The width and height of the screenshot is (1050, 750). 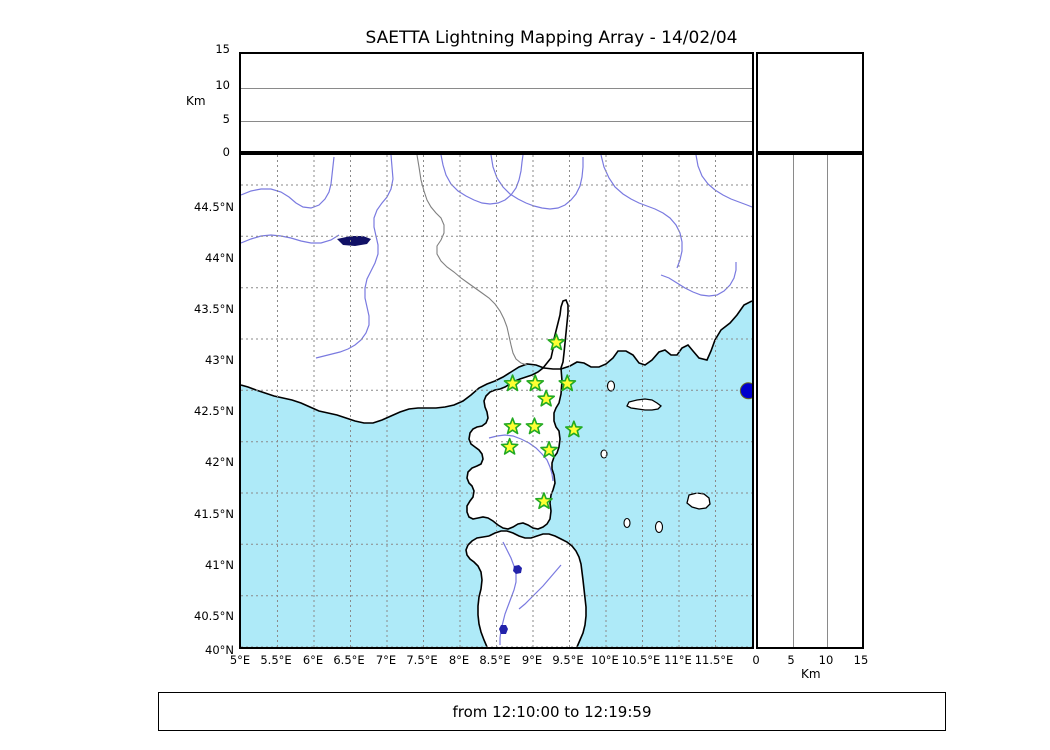 I want to click on map-xtick-11: 11°E, so click(x=678, y=660).